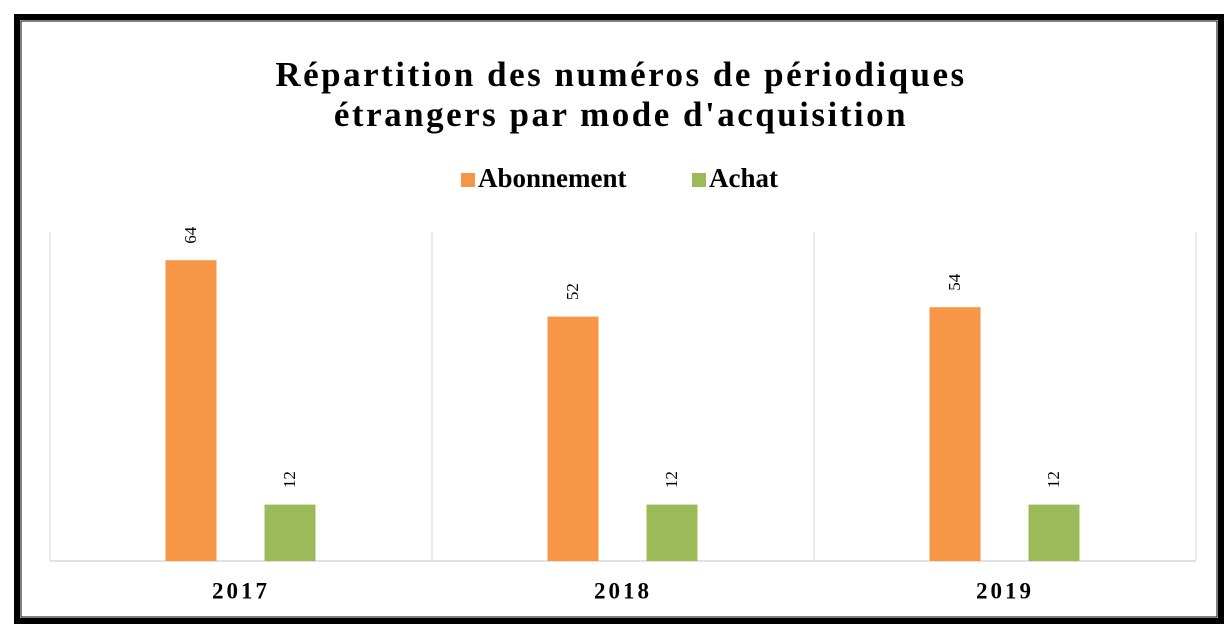 The height and width of the screenshot is (633, 1227). Describe the element at coordinates (623, 590) in the screenshot. I see `x-tick-label: 2018` at that location.